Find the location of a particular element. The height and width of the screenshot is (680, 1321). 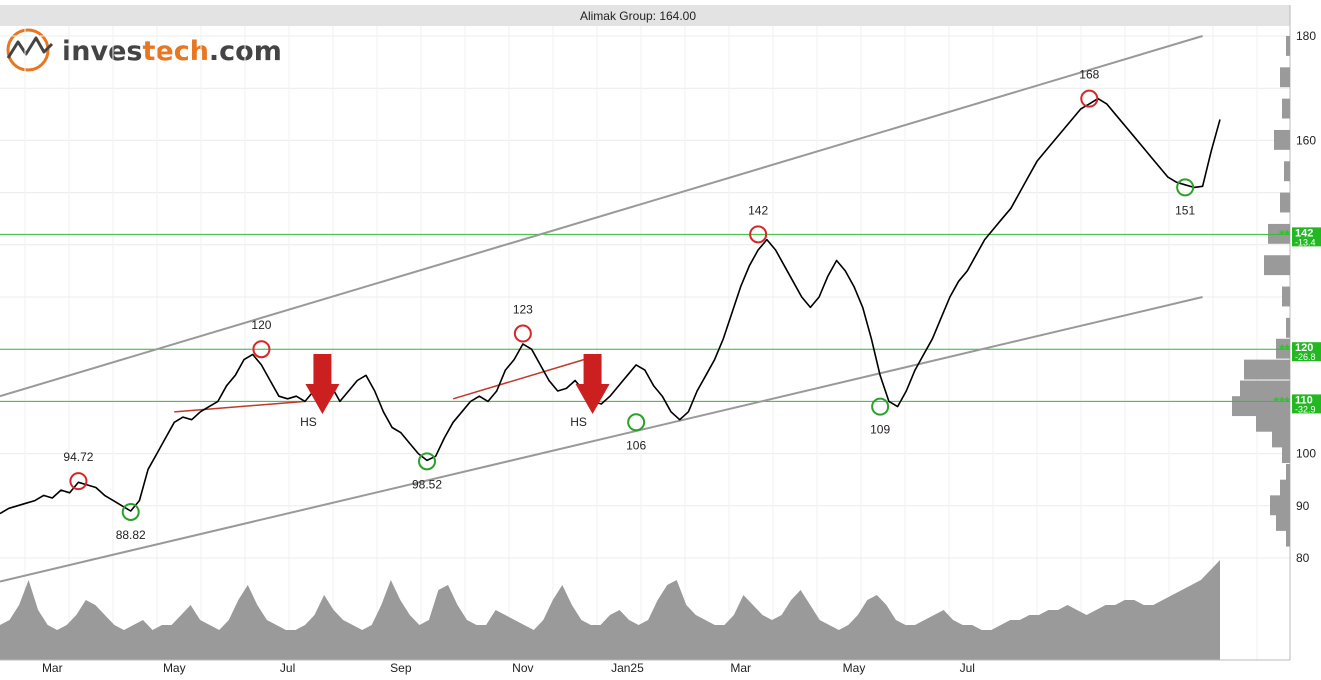

x-tick-label: Sep is located at coordinates (401, 668).